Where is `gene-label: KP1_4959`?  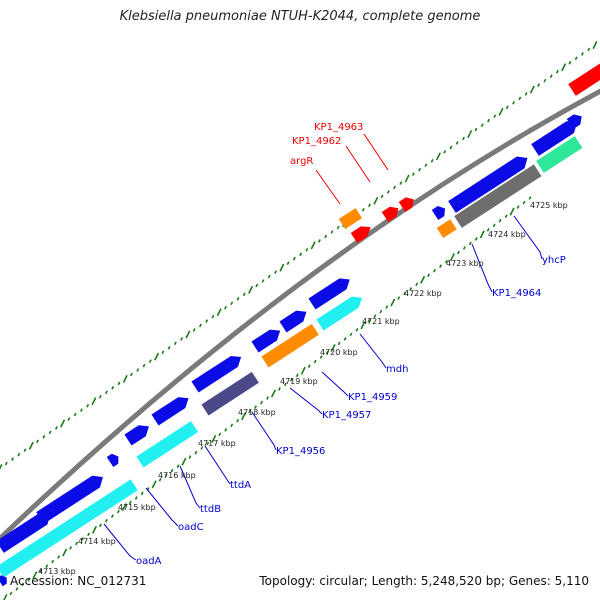
gene-label: KP1_4959 is located at coordinates (372, 397).